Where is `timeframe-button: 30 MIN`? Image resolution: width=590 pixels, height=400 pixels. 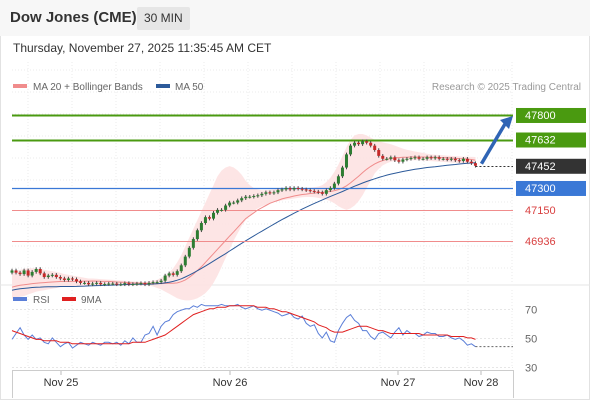 timeframe-button: 30 MIN is located at coordinates (163, 18).